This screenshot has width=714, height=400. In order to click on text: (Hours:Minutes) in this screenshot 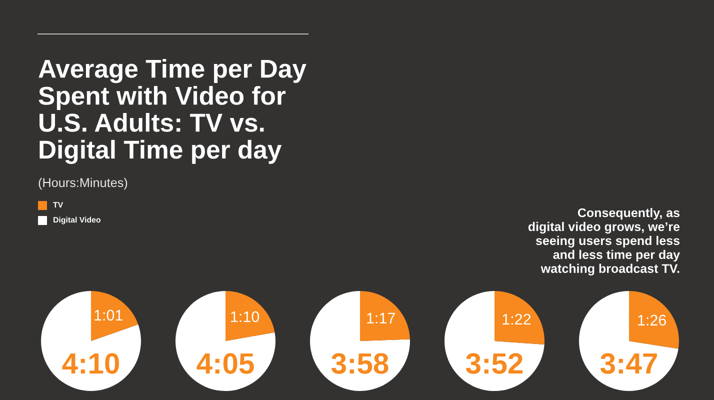, I will do `click(83, 184)`.